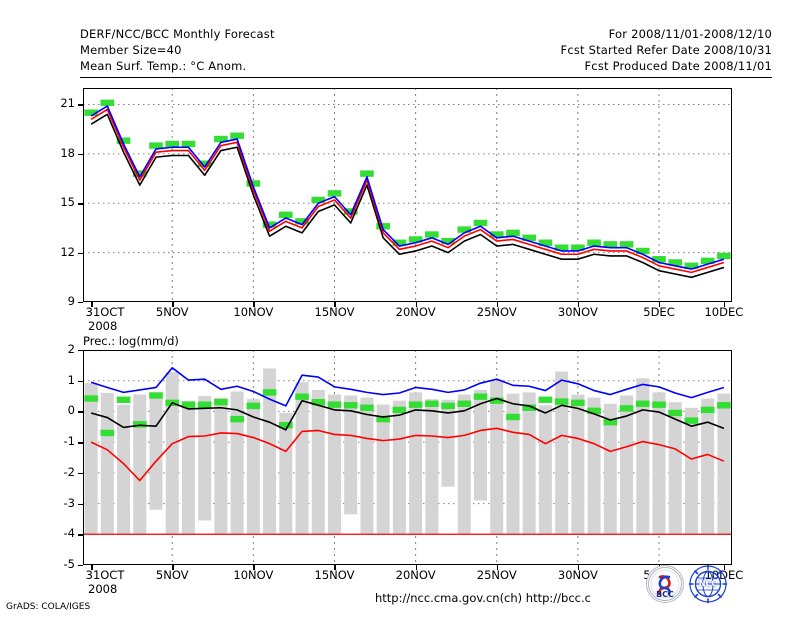  I want to click on y-tick-label: 18, so click(67, 152).